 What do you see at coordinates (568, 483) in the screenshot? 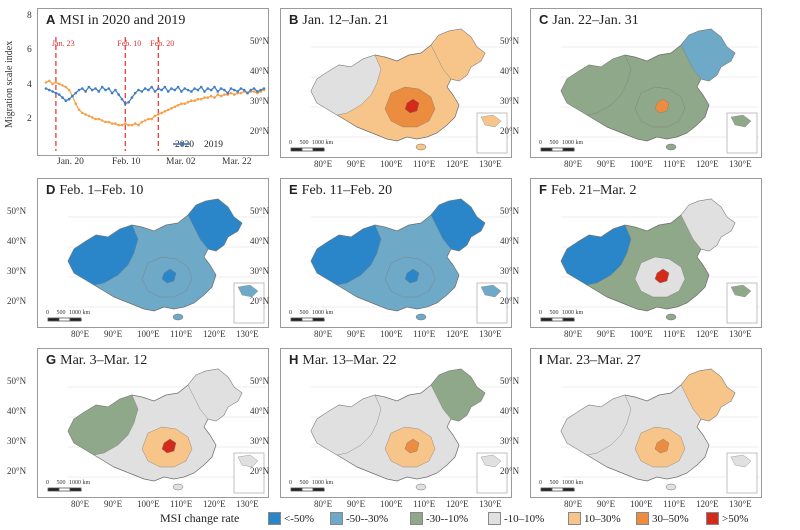
I see `scale-1000: 1000` at bounding box center [568, 483].